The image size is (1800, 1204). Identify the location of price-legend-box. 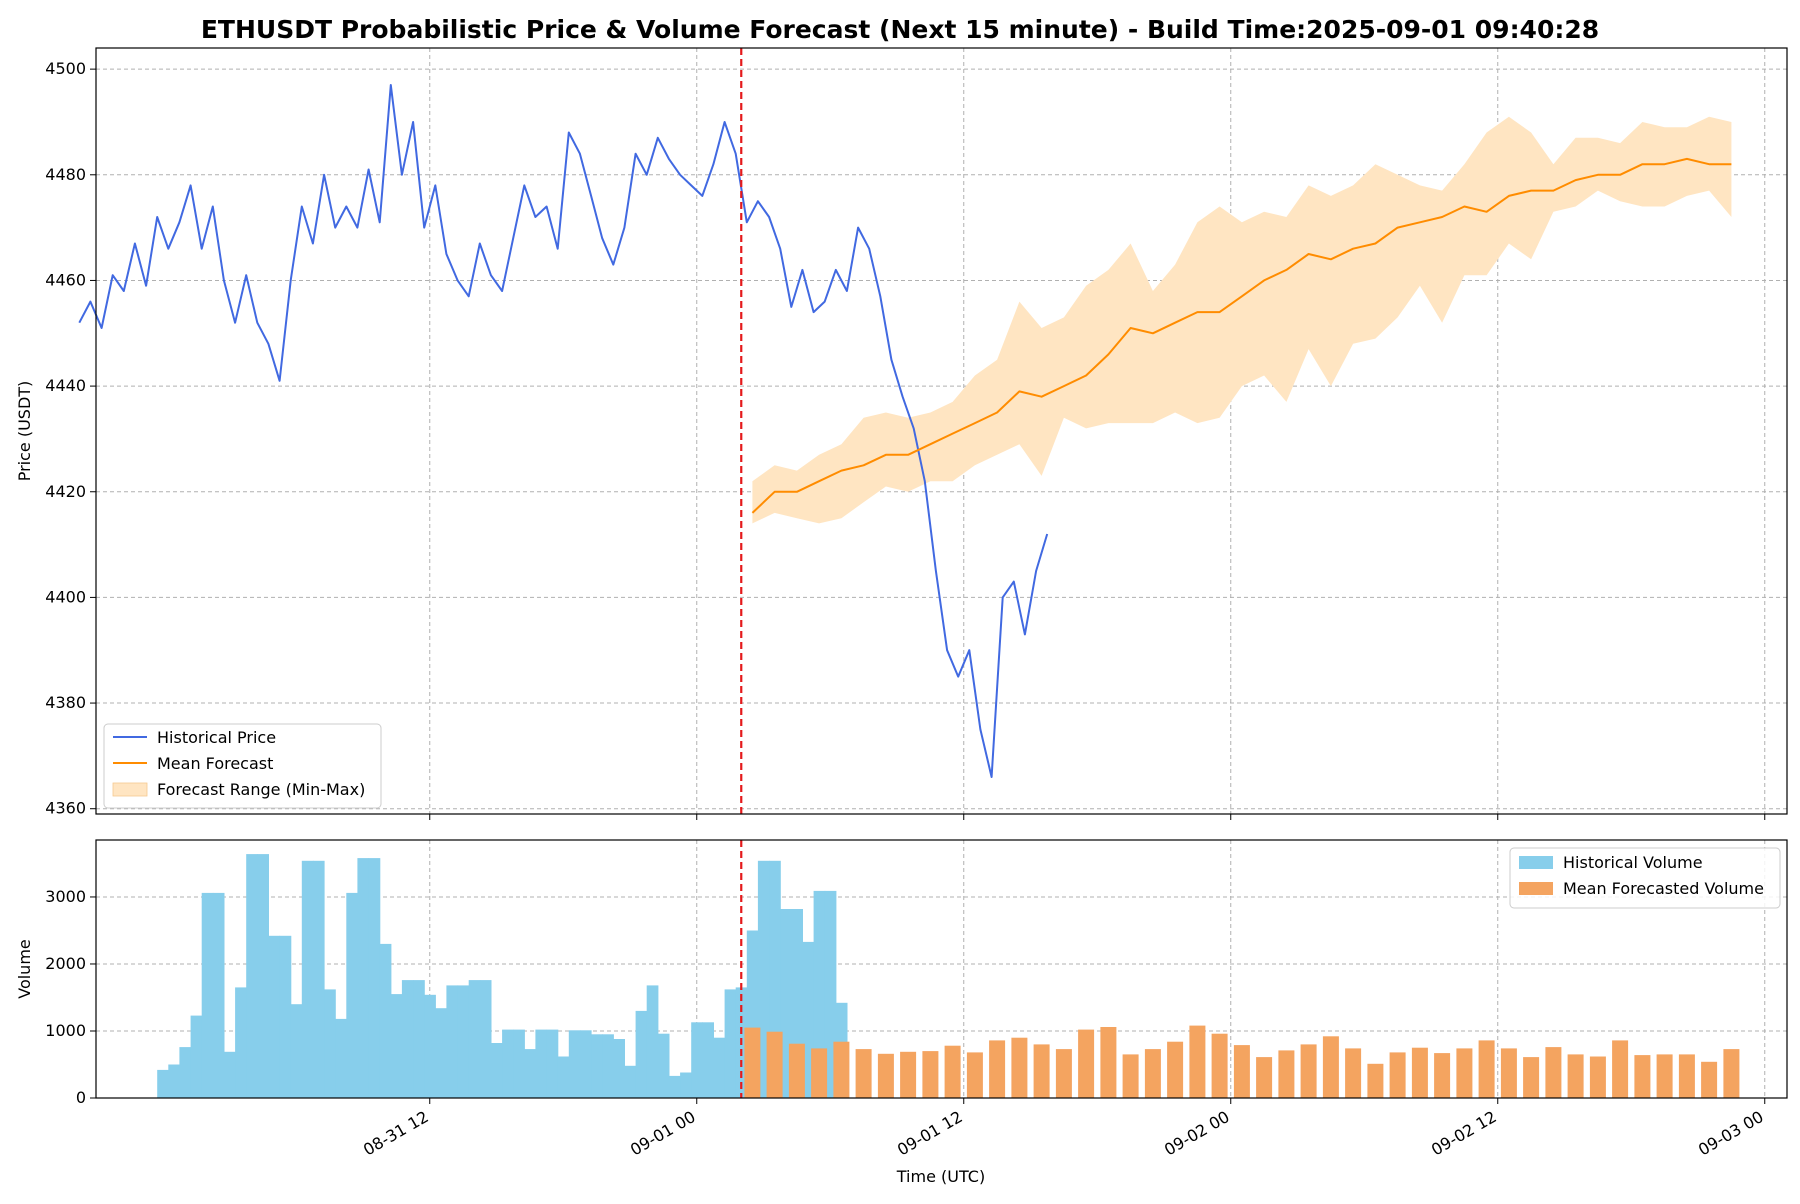
(242, 766).